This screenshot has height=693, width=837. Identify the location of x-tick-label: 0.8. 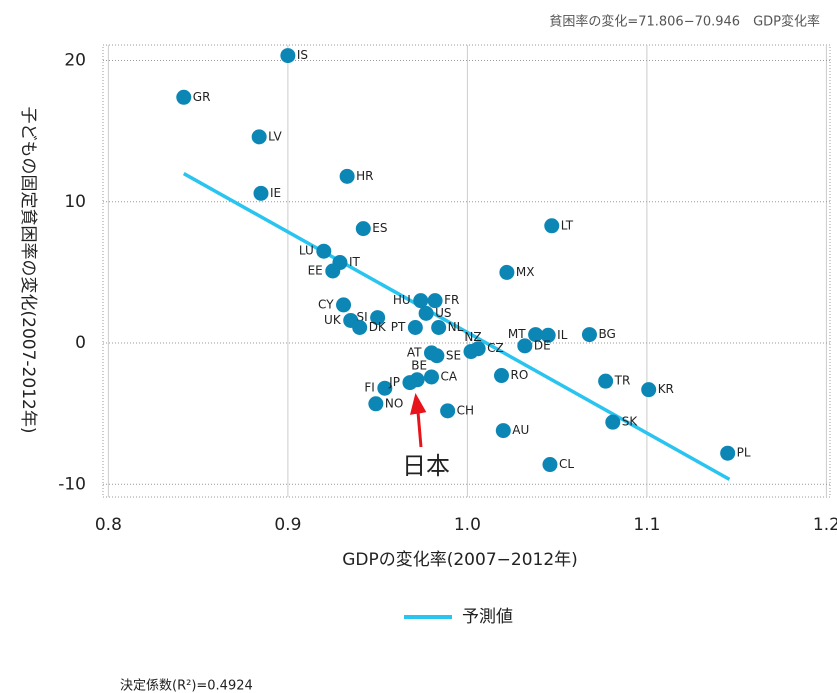
(108, 525).